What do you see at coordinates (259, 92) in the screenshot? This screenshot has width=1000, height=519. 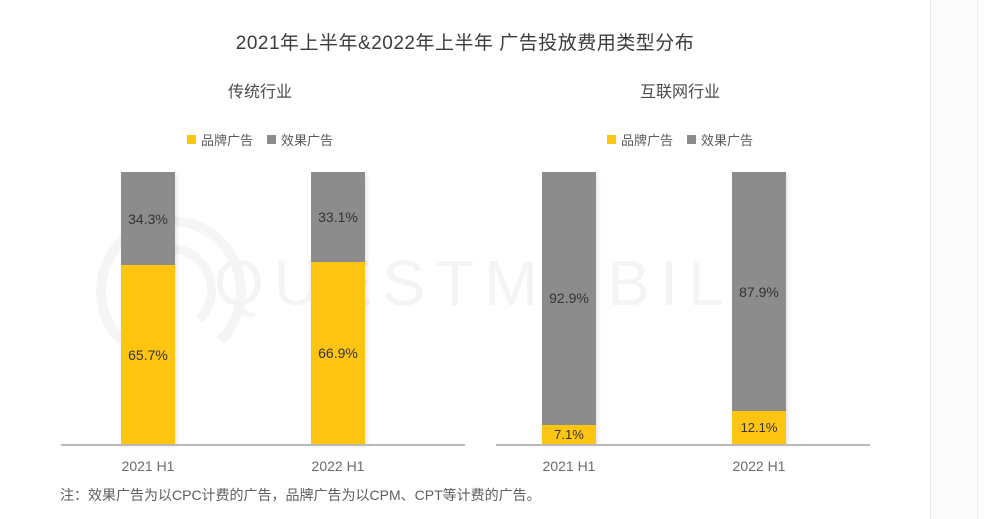 I see `panel-title-traditional: 传统行业` at bounding box center [259, 92].